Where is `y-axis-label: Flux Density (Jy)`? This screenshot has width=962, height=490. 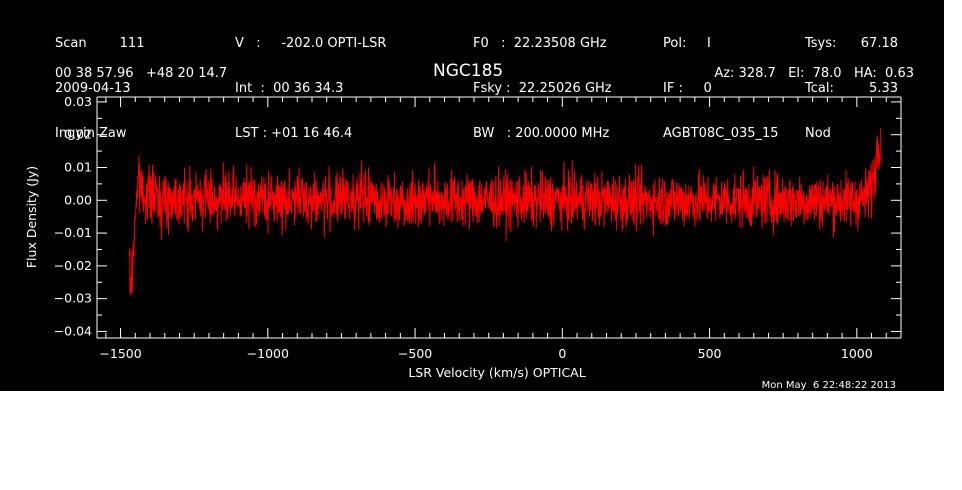
y-axis-label: Flux Density (Jy) is located at coordinates (31, 217).